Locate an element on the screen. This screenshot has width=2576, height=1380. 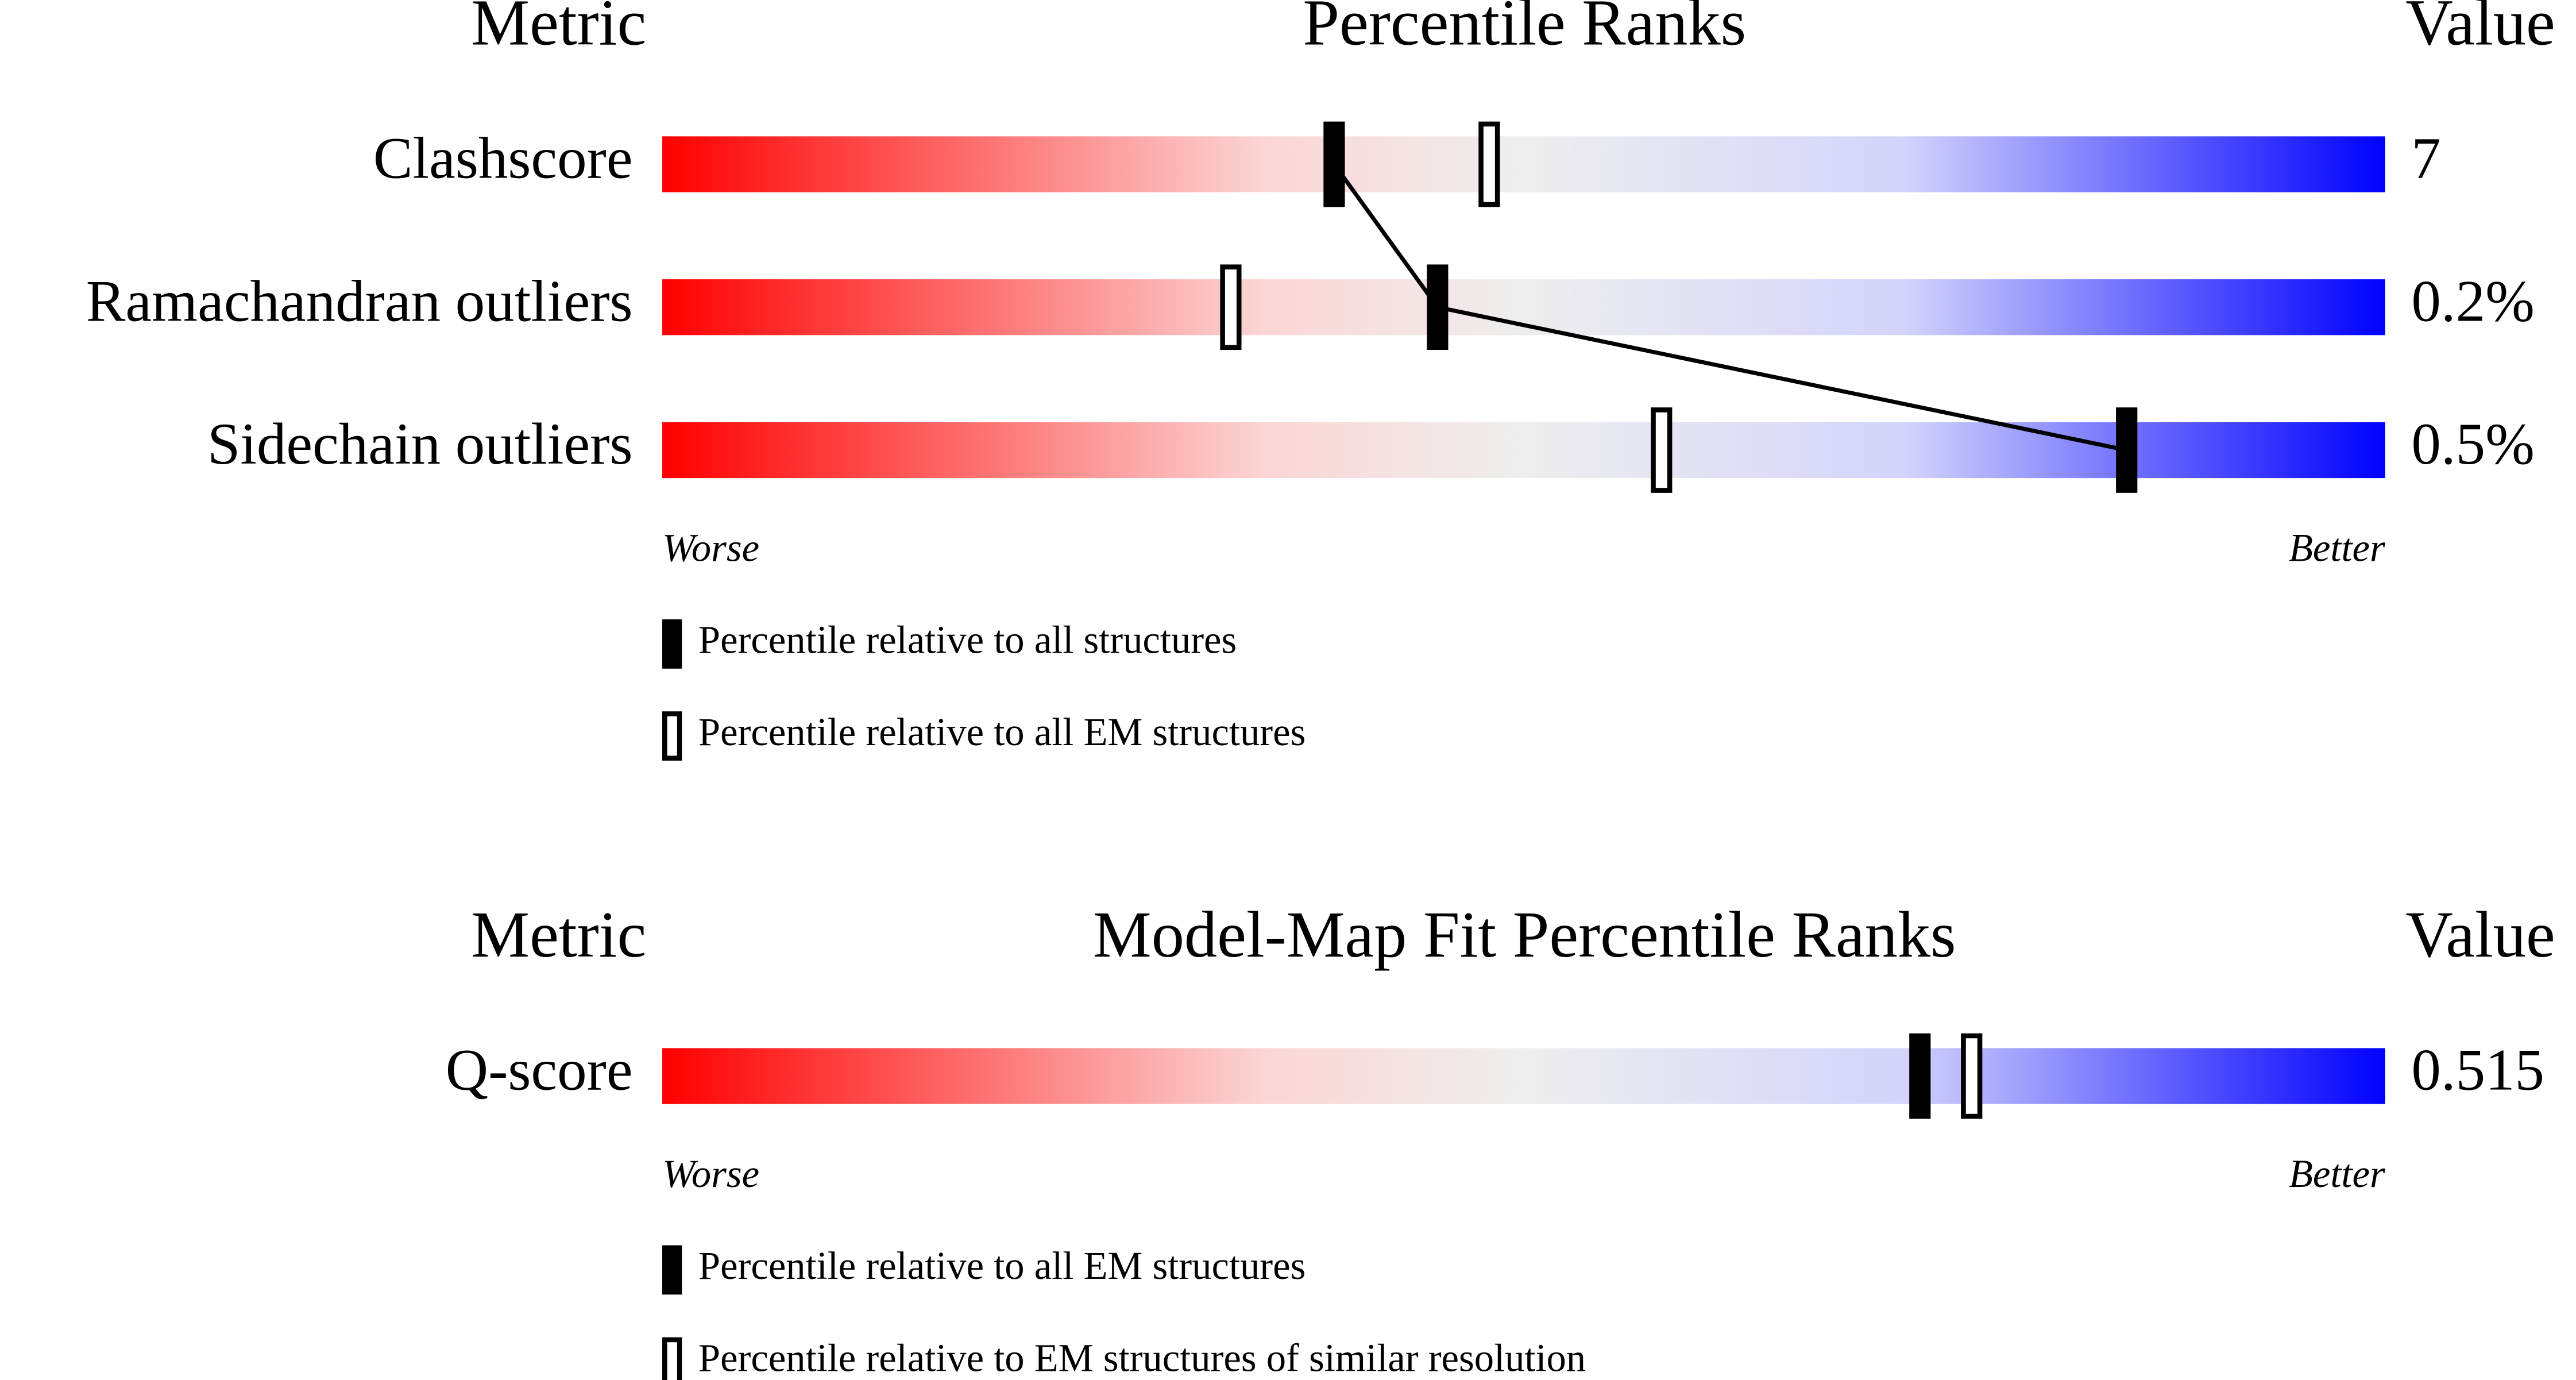
metric-value: 0.5% is located at coordinates (2472, 444).